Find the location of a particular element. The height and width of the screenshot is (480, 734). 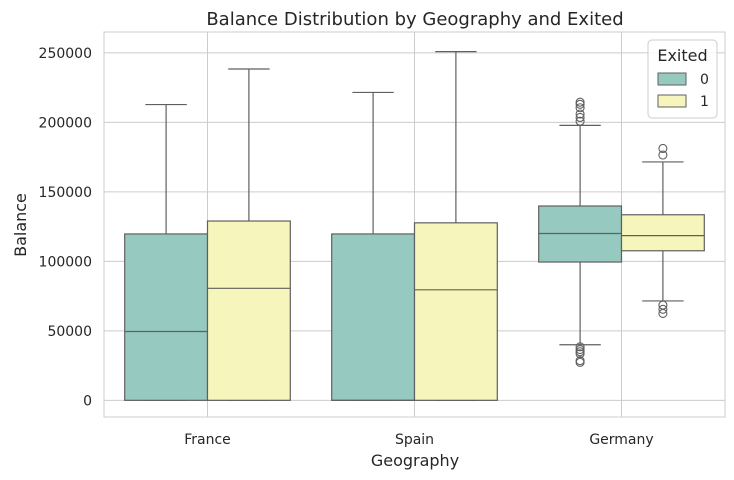

y-axis-label: Balance is located at coordinates (20, 225).